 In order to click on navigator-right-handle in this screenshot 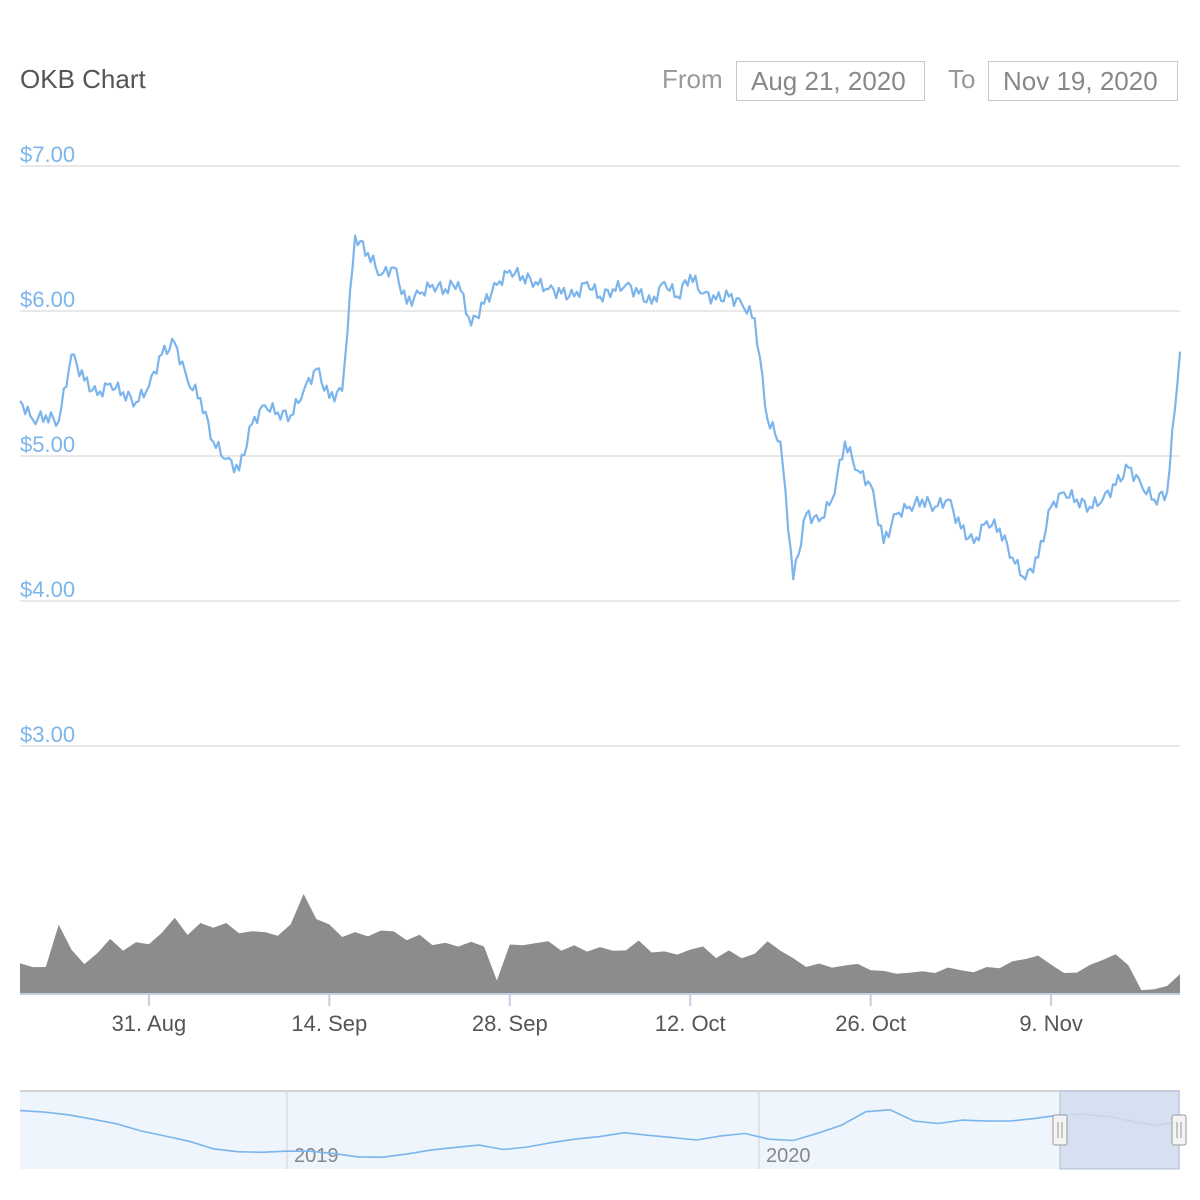, I will do `click(1179, 1130)`.